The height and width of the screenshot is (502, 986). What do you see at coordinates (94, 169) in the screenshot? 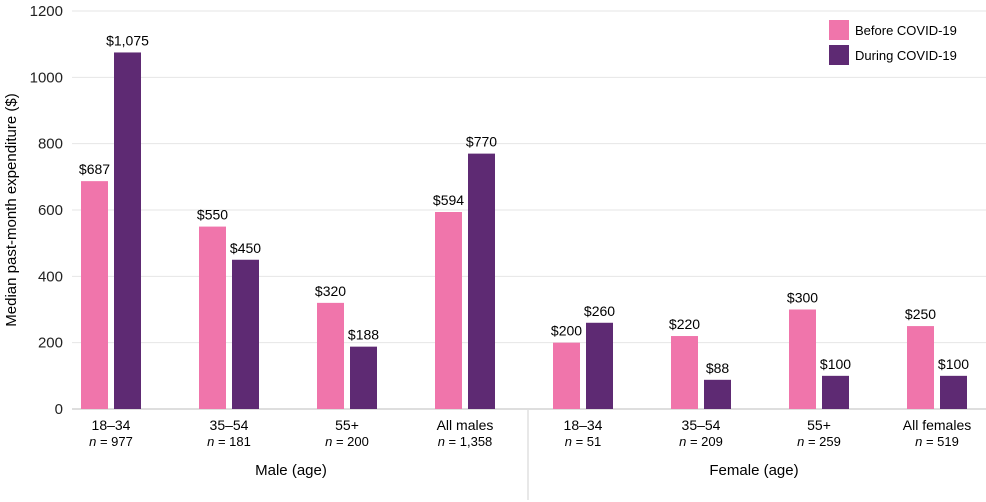
I see `bar-value-label: $687` at bounding box center [94, 169].